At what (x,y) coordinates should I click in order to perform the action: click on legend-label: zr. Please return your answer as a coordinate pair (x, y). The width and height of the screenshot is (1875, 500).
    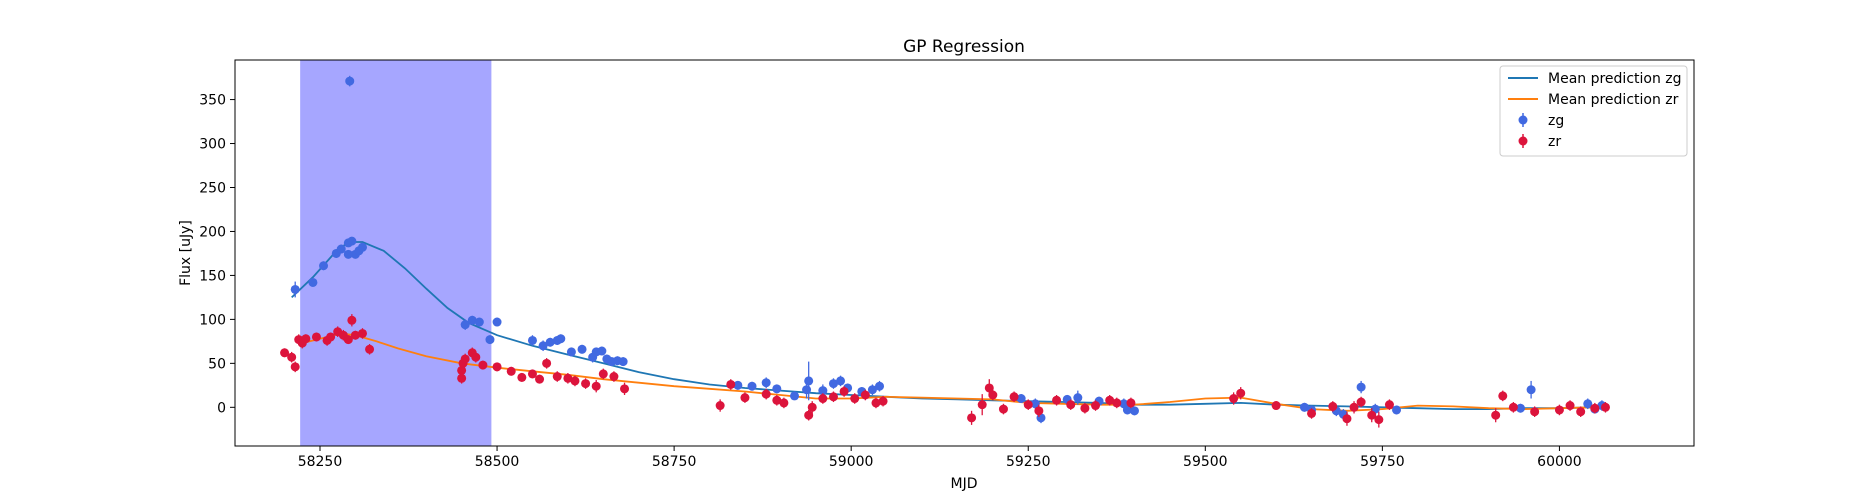
    Looking at the image, I should click on (1554, 142).